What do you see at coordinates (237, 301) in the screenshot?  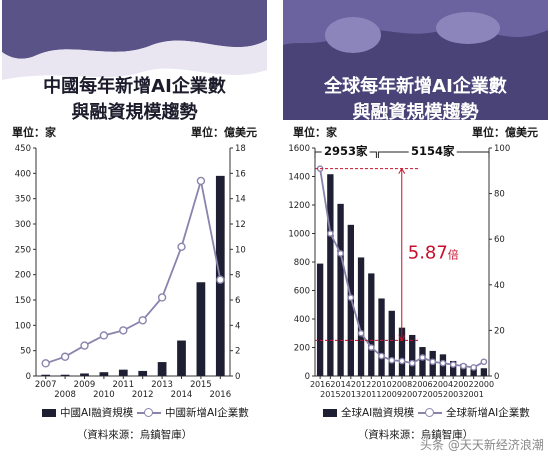 I see `y-right-tick-label: 6` at bounding box center [237, 301].